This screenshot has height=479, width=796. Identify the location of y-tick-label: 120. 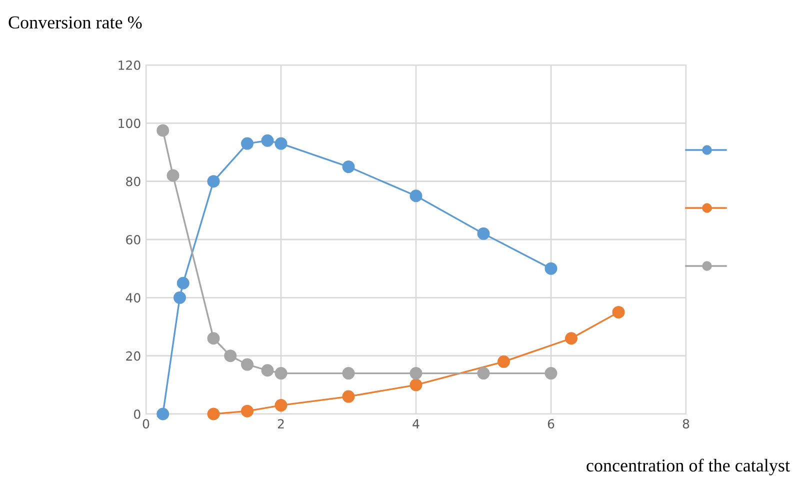
(129, 65).